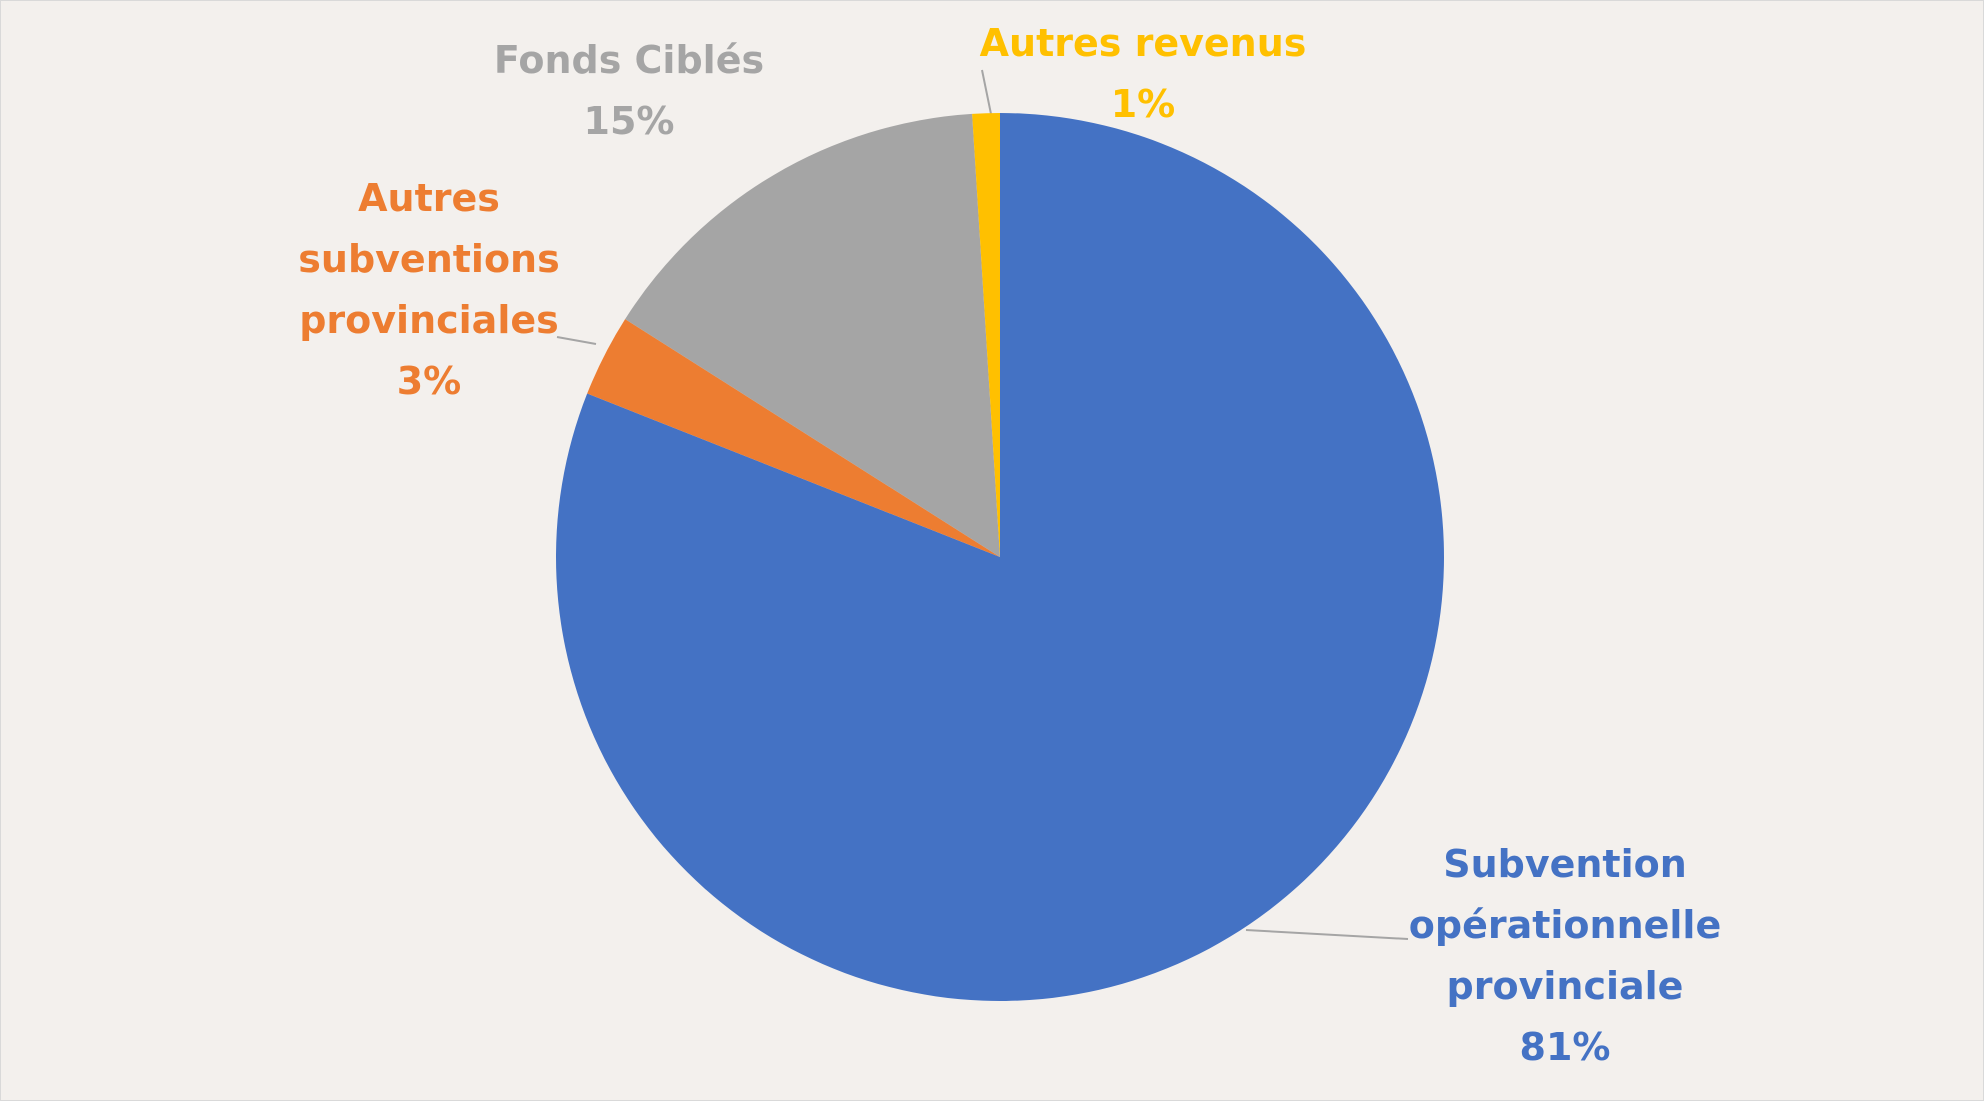 The width and height of the screenshot is (1984, 1101). Describe the element at coordinates (629, 91) in the screenshot. I see `data-label: Fonds Ciblés 15%` at that location.